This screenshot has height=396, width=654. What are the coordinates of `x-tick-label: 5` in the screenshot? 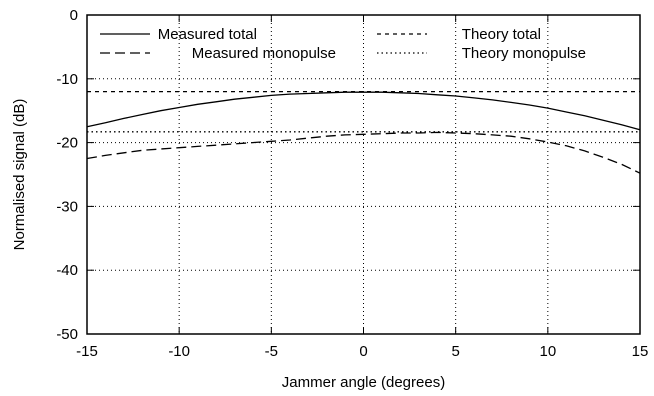 It's located at (455, 351).